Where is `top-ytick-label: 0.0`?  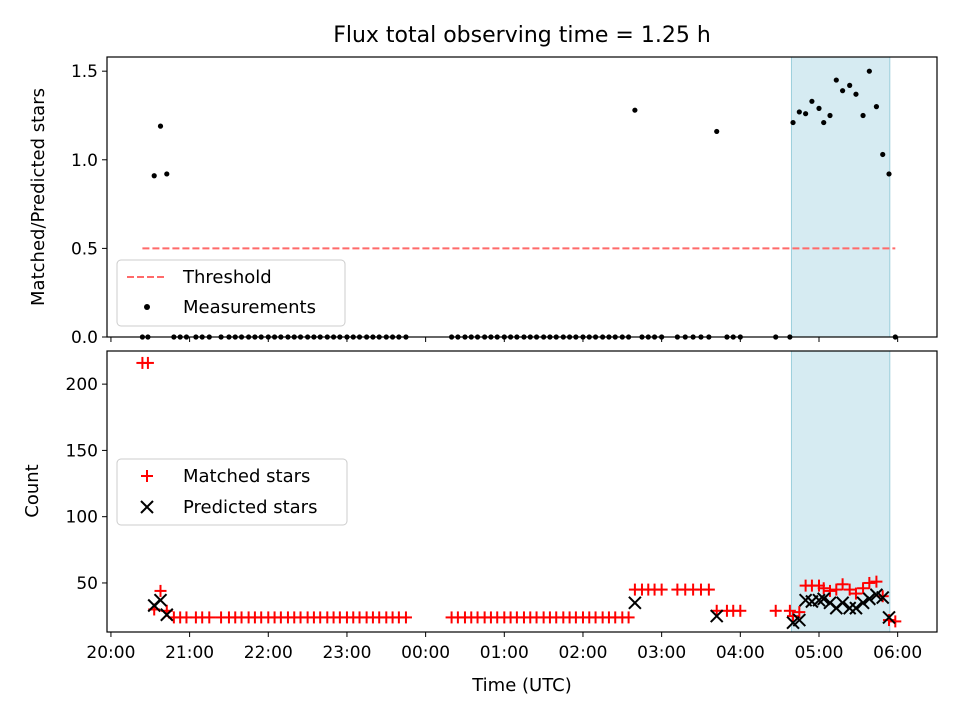
top-ytick-label: 0.0 is located at coordinates (84, 338).